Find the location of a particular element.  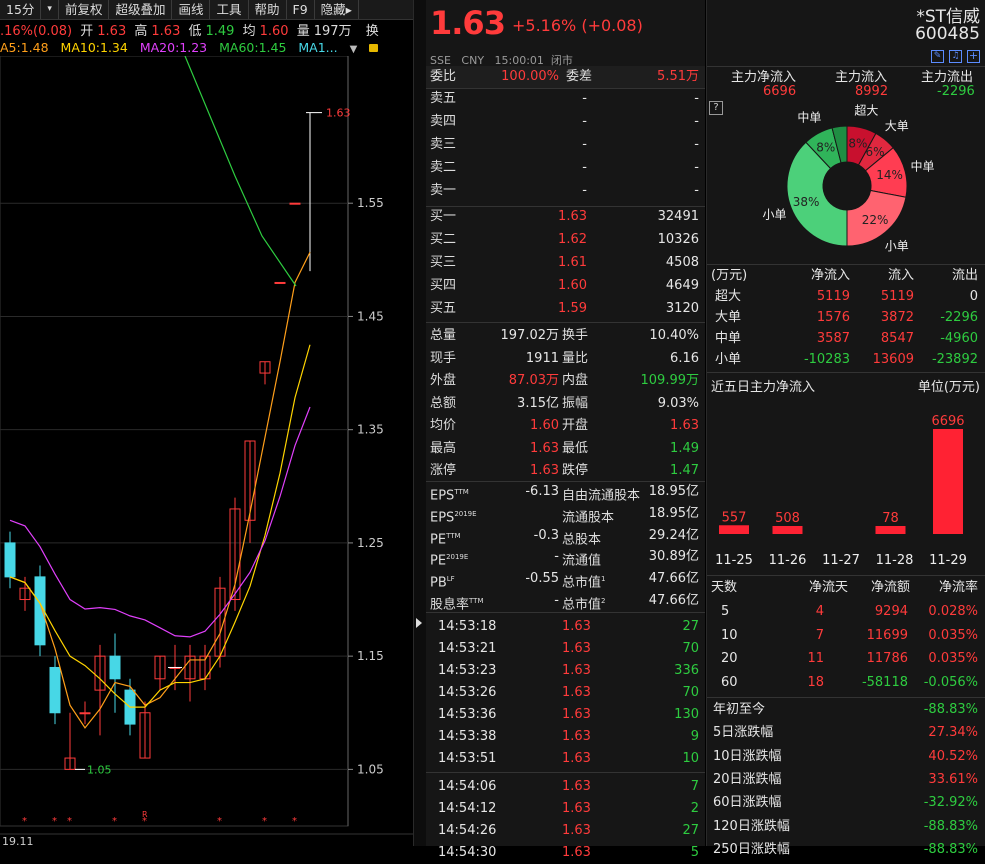

draw-button: 画线 is located at coordinates (191, 9).